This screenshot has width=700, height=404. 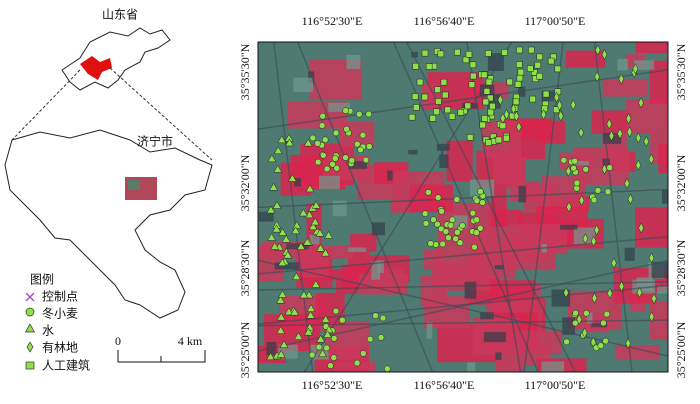 I want to click on city-highlight, so click(x=96, y=68).